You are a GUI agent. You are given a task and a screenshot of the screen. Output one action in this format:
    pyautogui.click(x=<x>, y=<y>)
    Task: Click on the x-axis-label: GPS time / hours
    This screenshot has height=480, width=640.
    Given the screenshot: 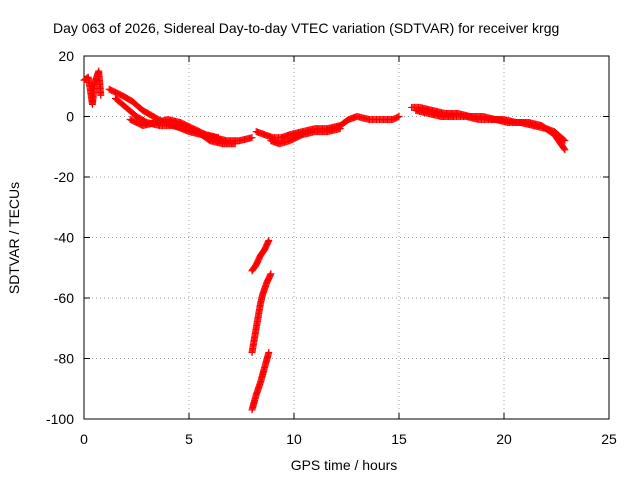 What is the action you would take?
    pyautogui.click(x=344, y=465)
    